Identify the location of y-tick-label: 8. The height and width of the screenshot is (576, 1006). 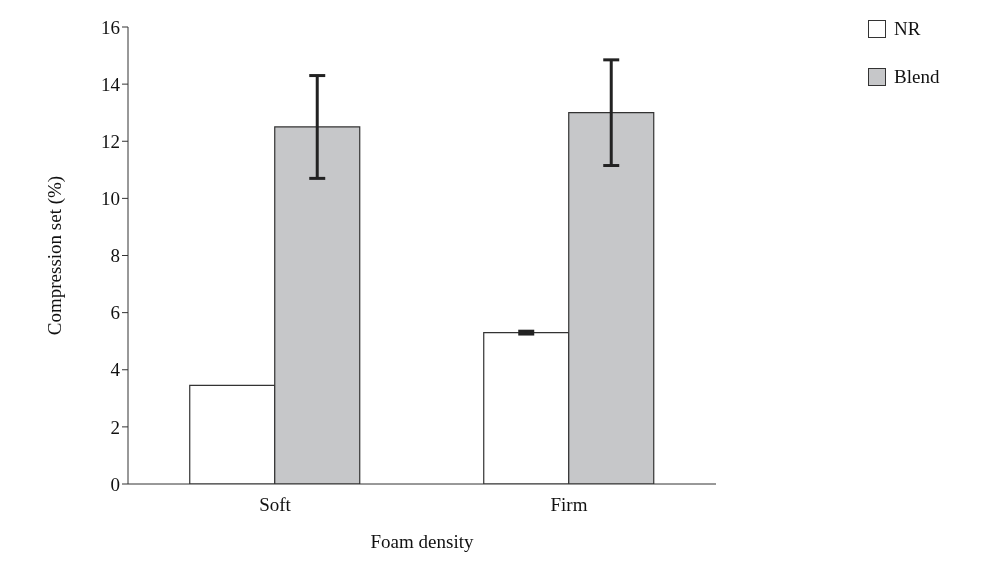
(115, 256).